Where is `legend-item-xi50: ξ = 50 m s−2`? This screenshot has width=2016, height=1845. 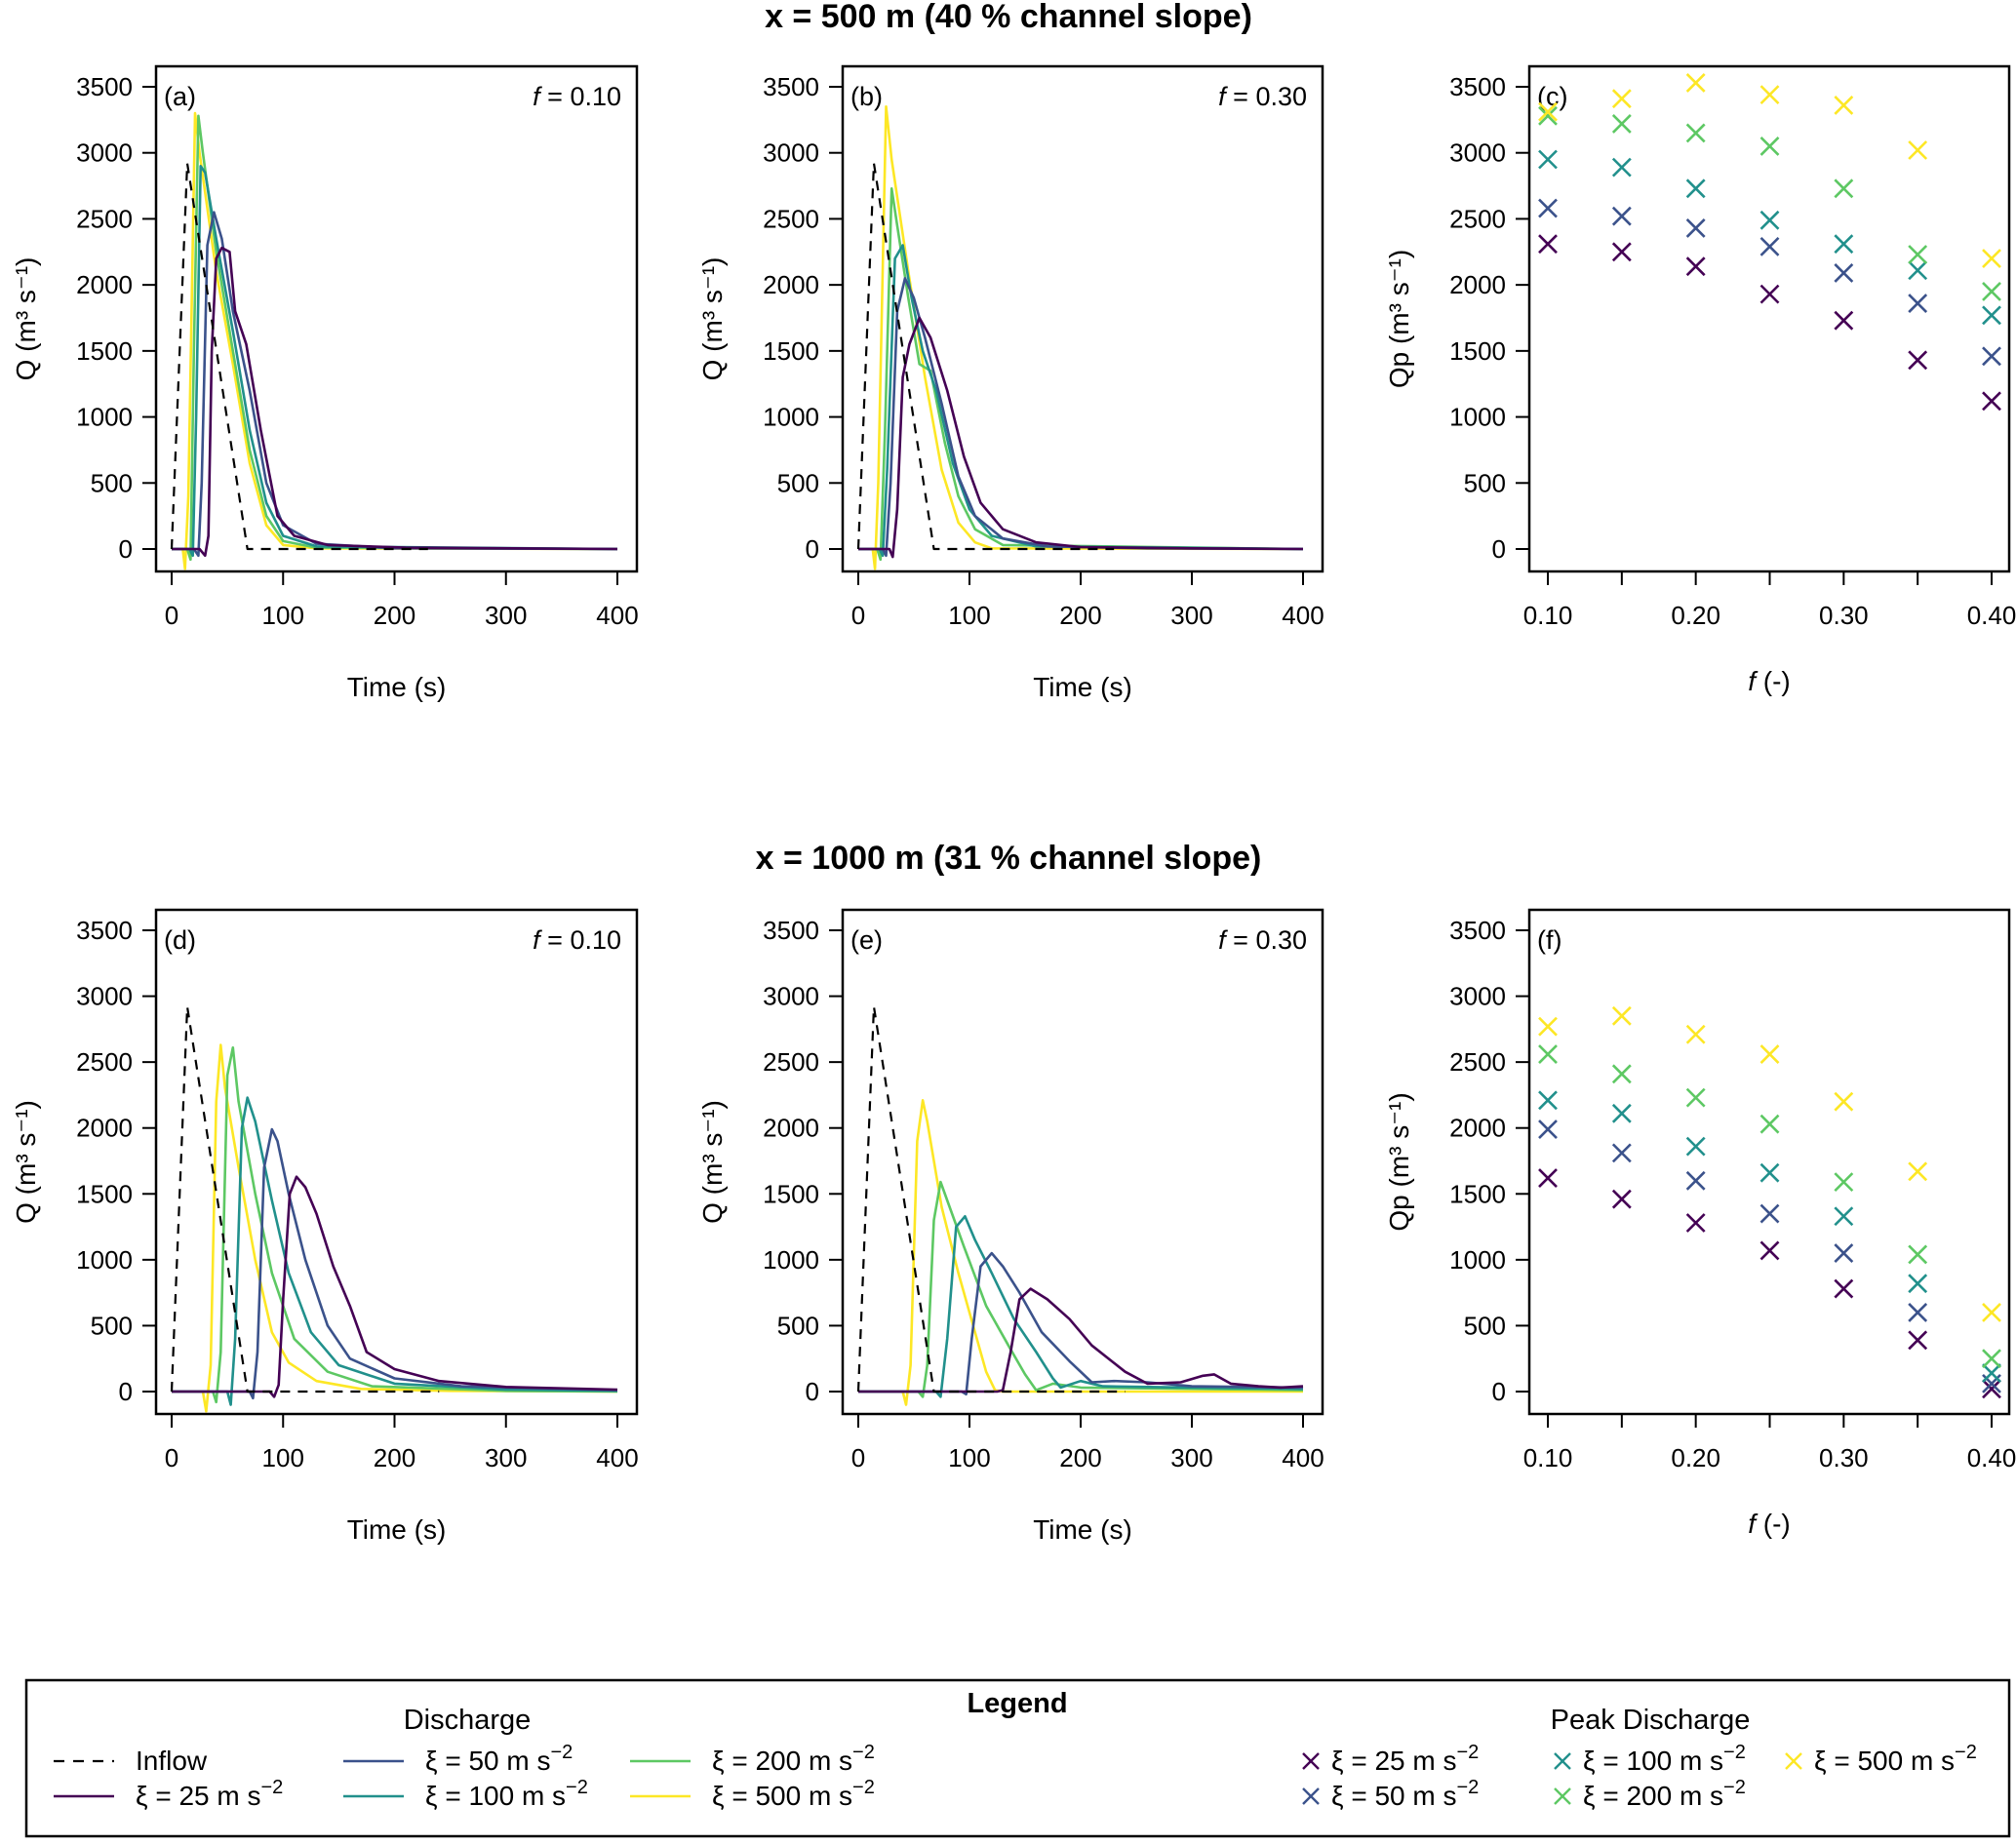 legend-item-xi50: ξ = 50 m s−2 is located at coordinates (499, 1759).